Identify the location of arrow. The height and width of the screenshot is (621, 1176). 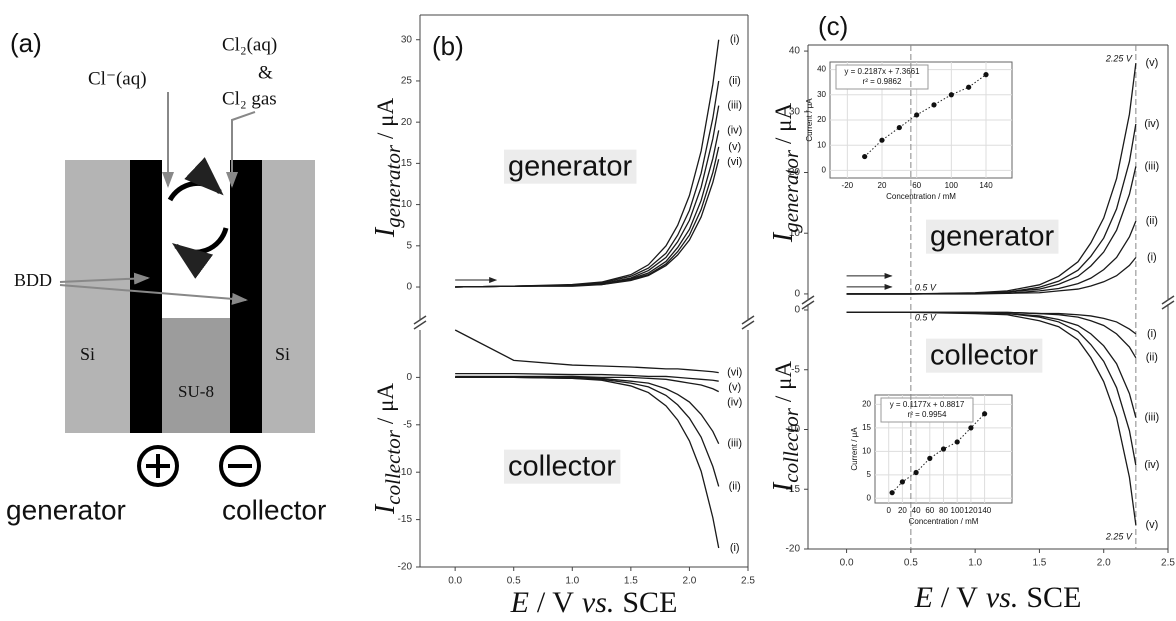
(153, 294).